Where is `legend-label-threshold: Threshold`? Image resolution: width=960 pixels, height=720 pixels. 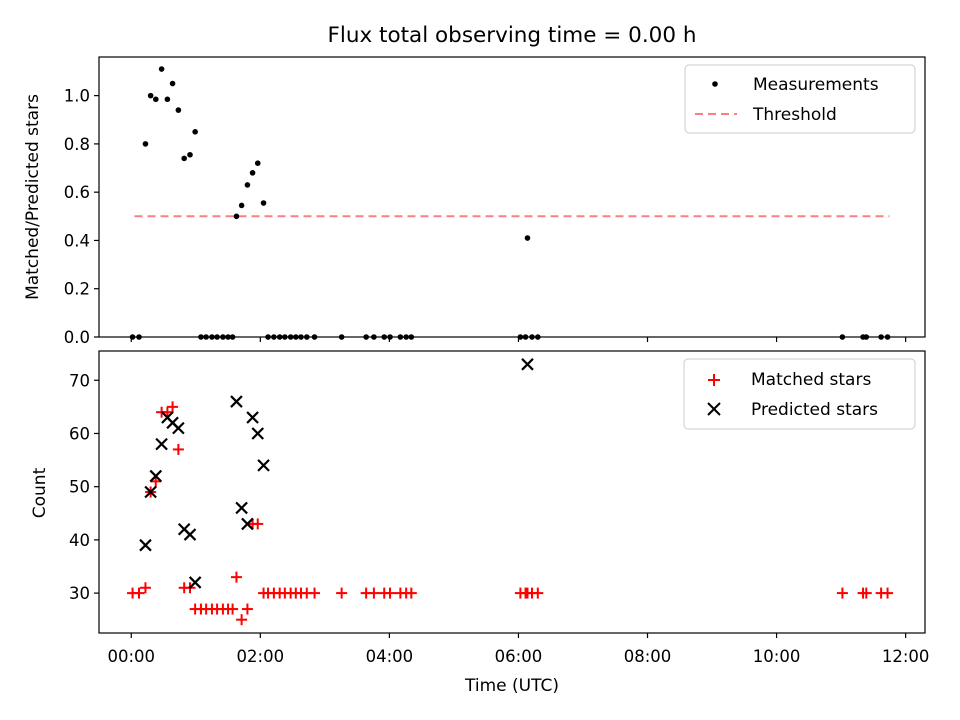
legend-label-threshold: Threshold is located at coordinates (794, 115).